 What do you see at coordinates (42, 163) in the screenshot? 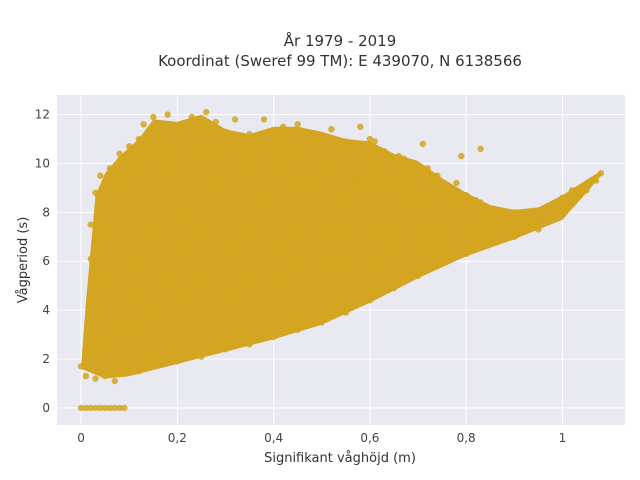
I see `y-tick-label: 10` at bounding box center [42, 163].